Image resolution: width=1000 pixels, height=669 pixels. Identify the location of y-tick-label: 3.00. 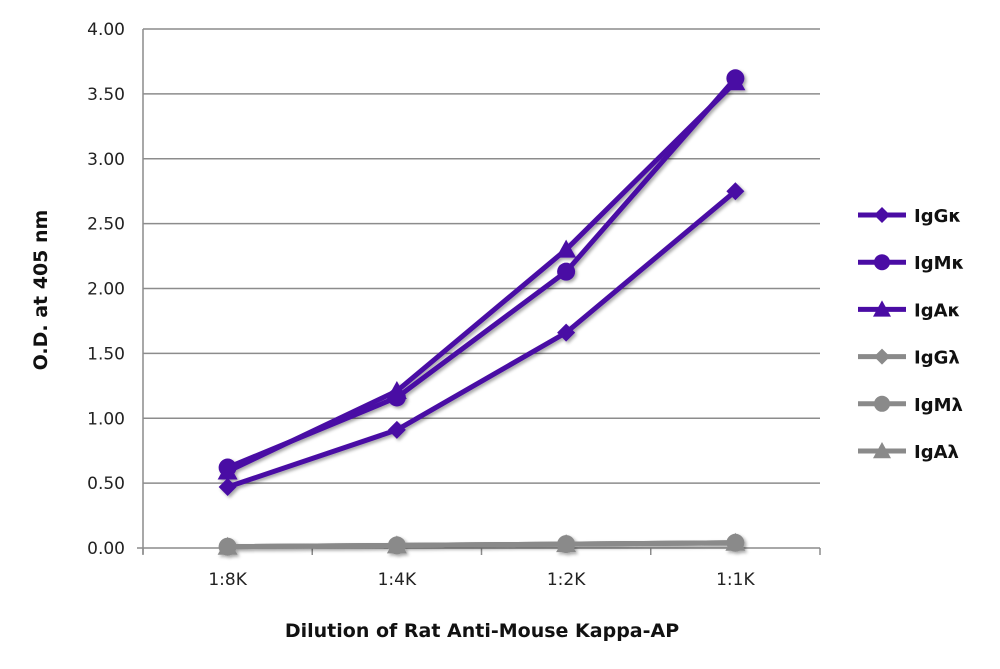
(106, 160).